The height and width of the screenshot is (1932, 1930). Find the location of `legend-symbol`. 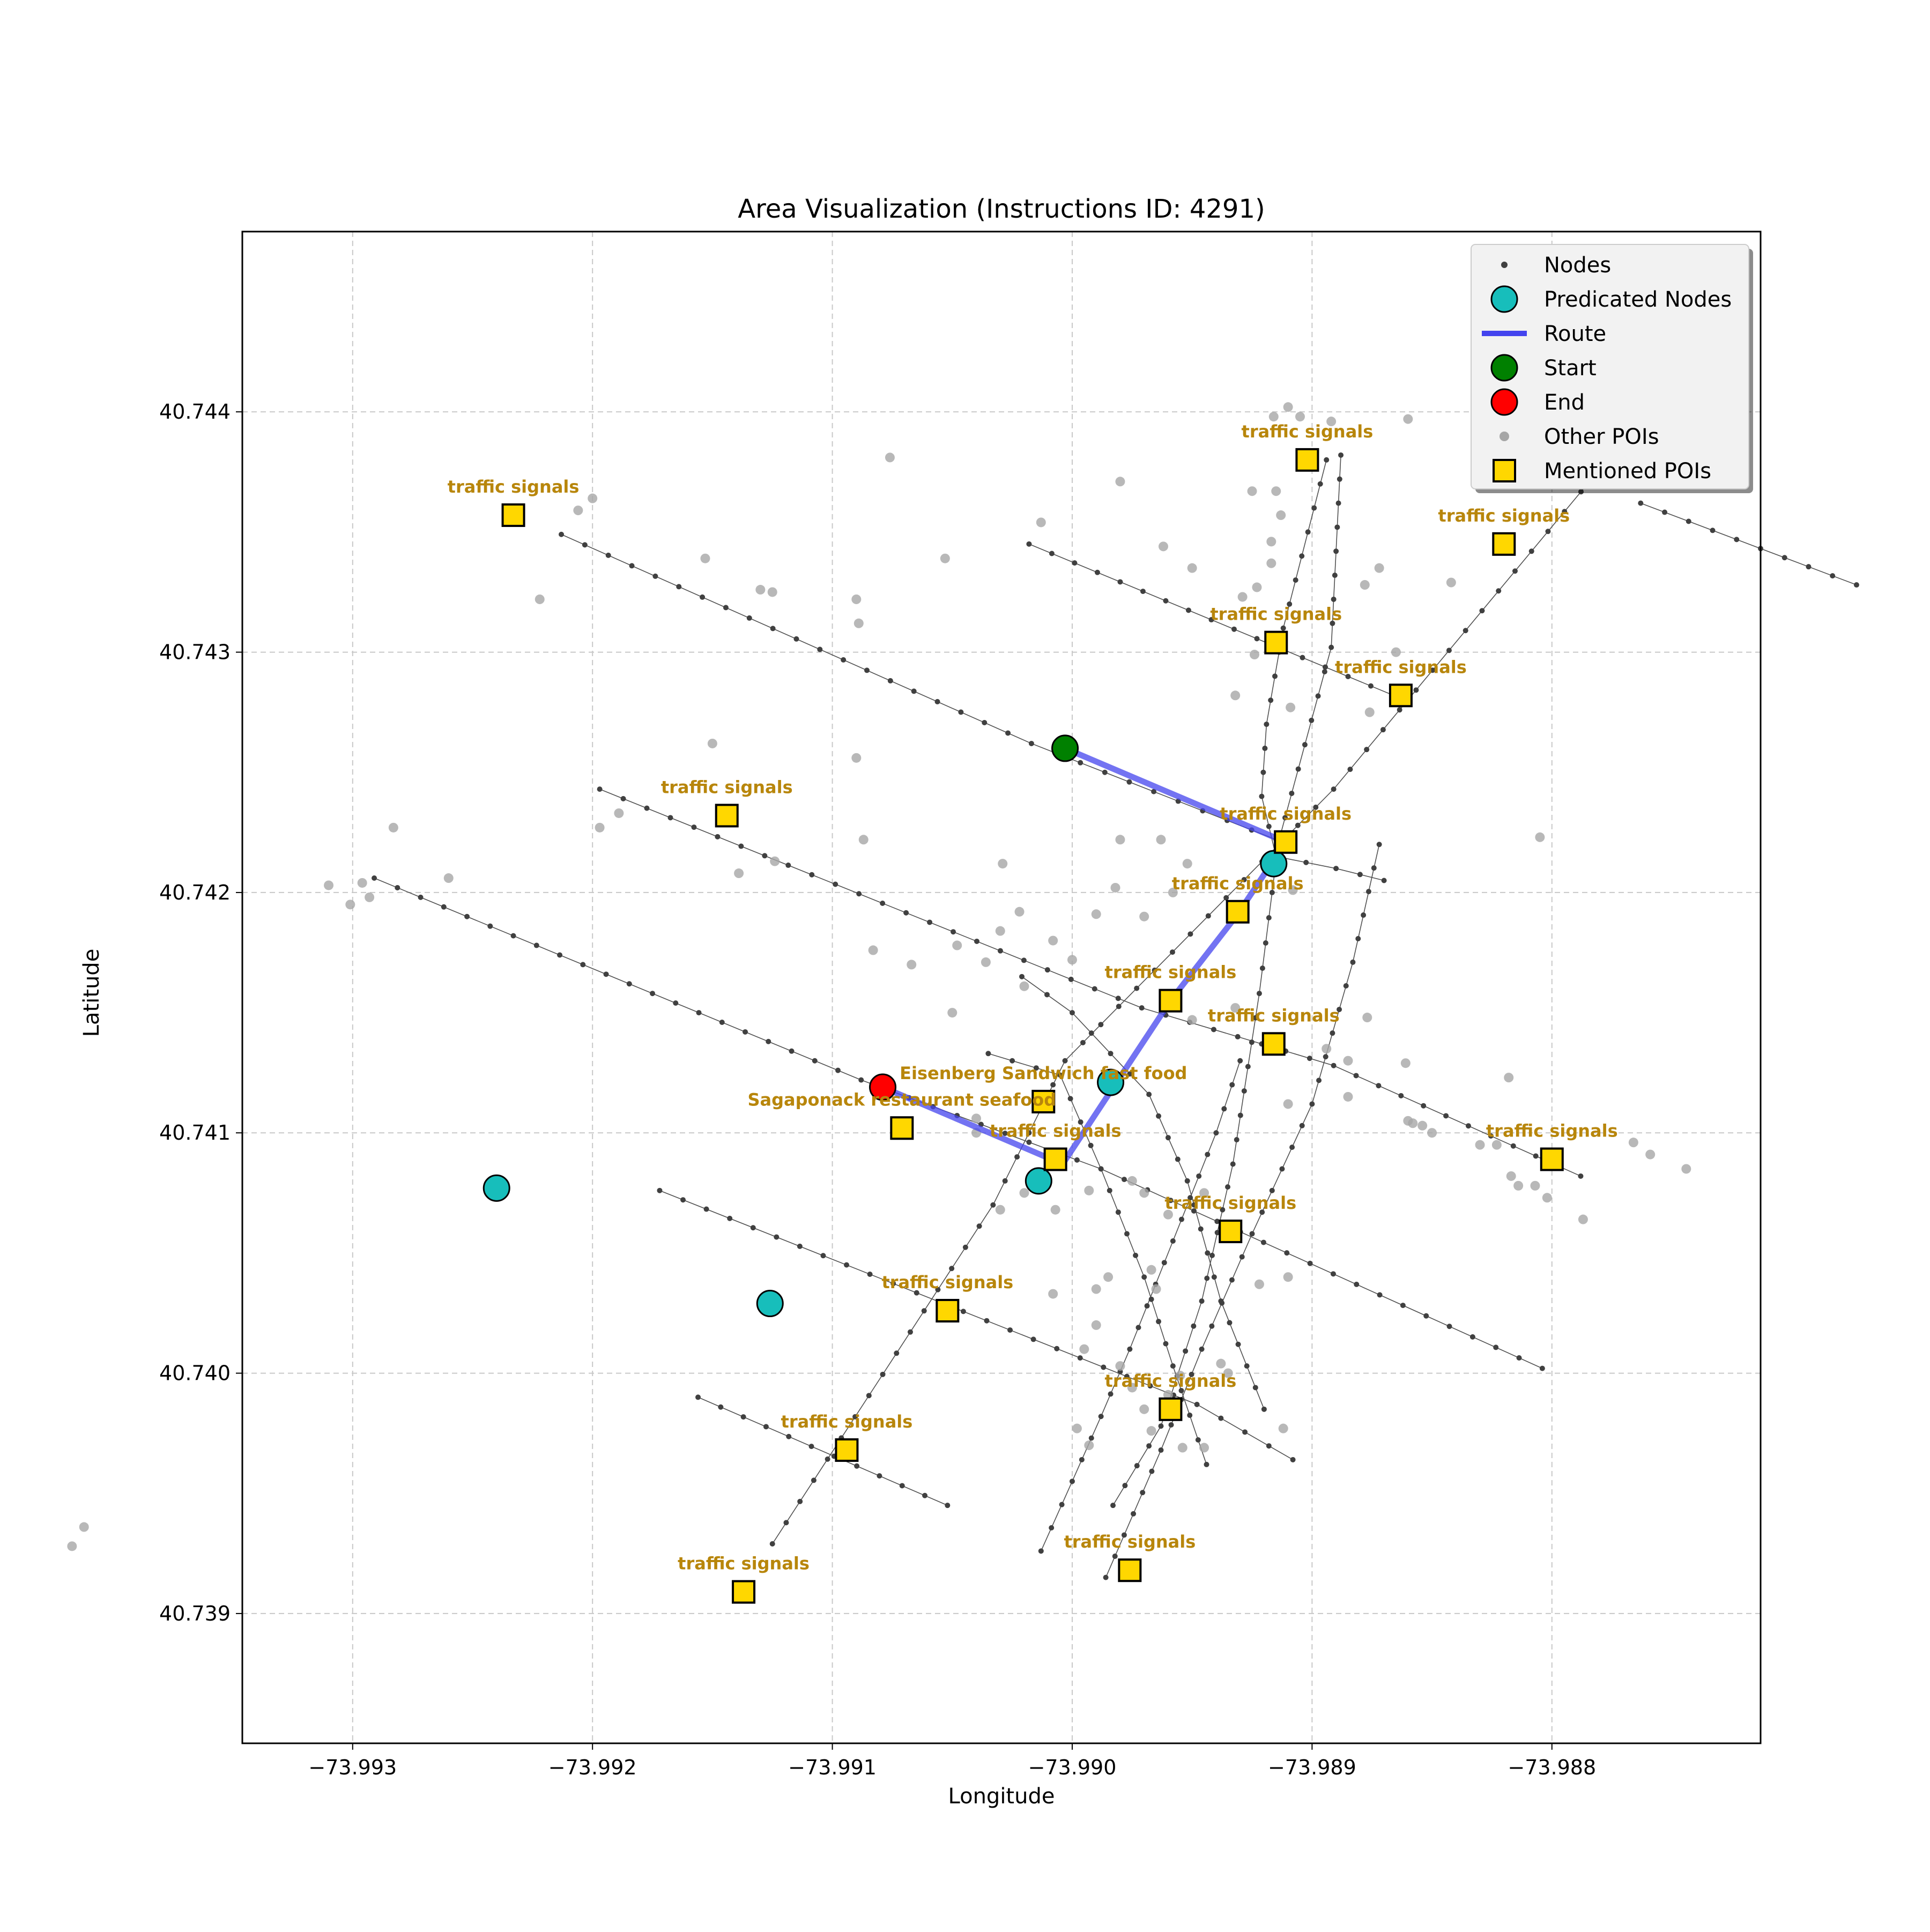

legend-symbol is located at coordinates (1504, 436).